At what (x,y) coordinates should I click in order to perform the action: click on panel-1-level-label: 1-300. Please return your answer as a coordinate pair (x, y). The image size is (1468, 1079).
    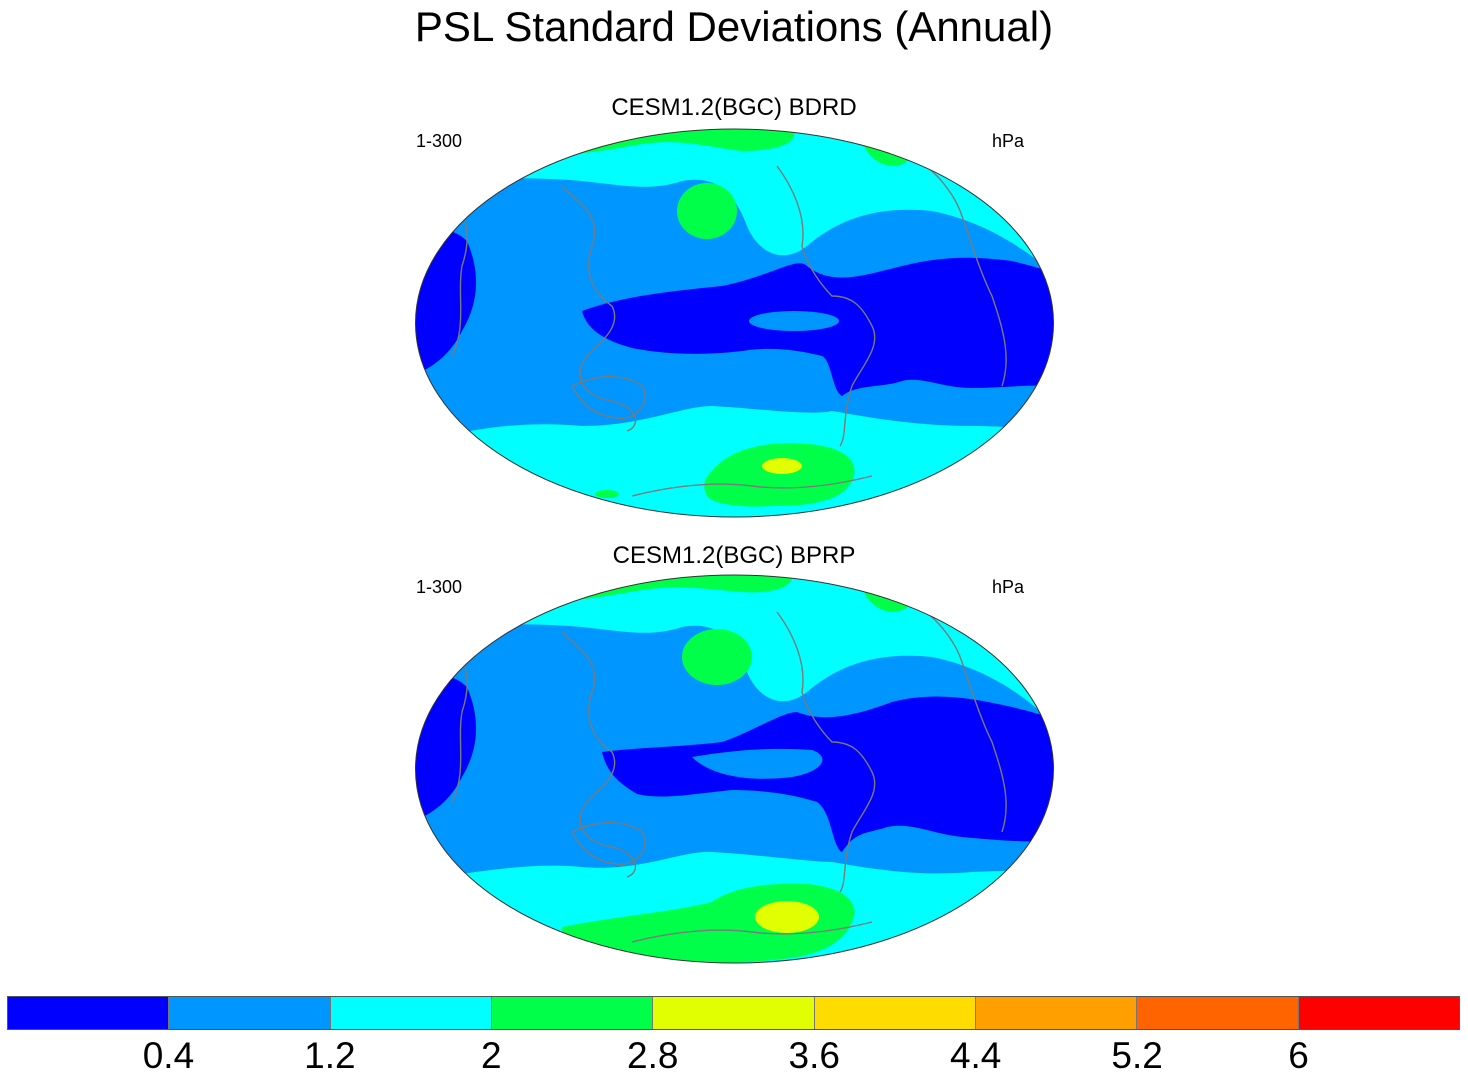
    Looking at the image, I should click on (439, 141).